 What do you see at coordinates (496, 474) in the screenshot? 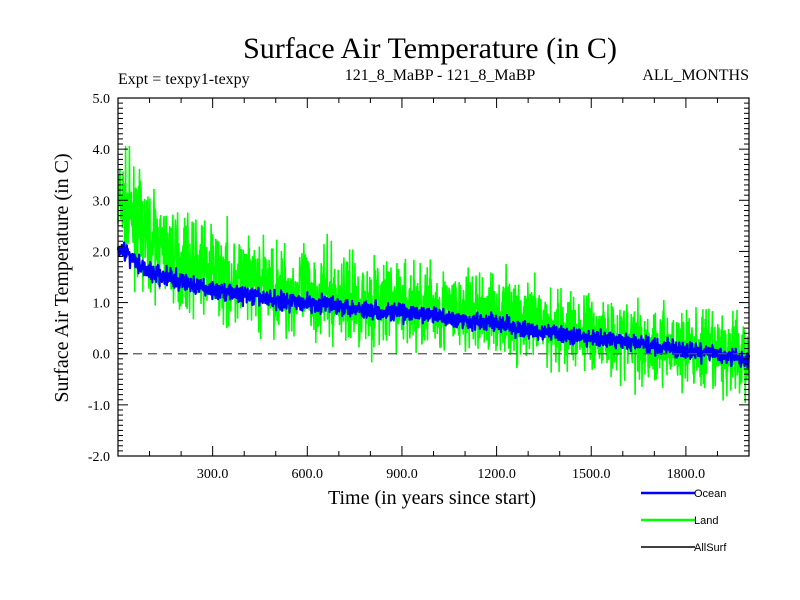
I see `x-tick-label: 1200.0` at bounding box center [496, 474].